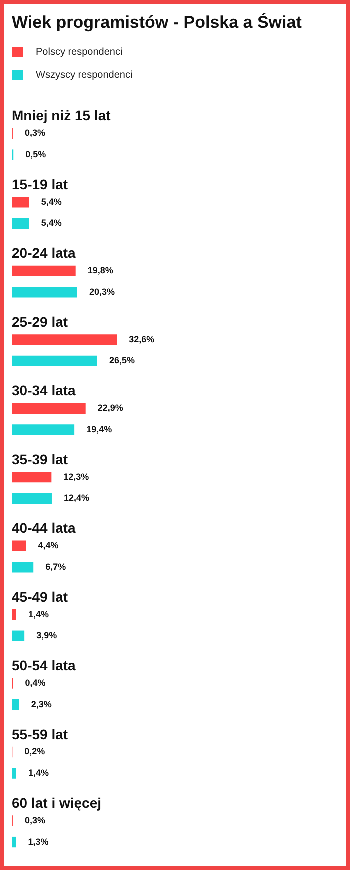  I want to click on y-tick-label: 30-34 lata, so click(44, 390).